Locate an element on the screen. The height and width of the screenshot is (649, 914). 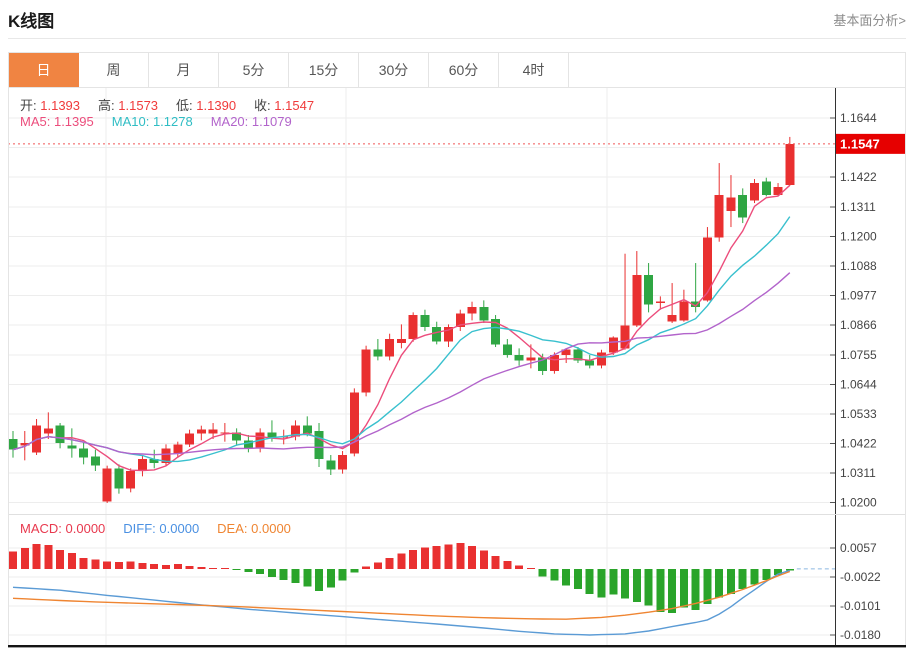
svg-text: 1.0866 is located at coordinates (858, 325).